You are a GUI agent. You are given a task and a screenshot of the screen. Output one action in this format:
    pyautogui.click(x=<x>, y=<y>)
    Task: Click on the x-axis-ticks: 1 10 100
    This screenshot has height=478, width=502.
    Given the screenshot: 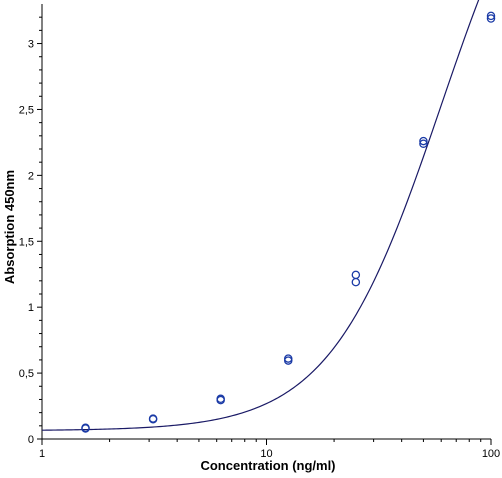 What is the action you would take?
    pyautogui.click(x=269, y=449)
    